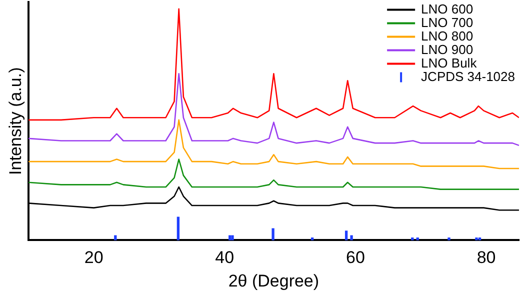 This screenshot has width=520, height=296. What do you see at coordinates (468, 76) in the screenshot?
I see `legend-label: JCPDS 34-1028` at bounding box center [468, 76].